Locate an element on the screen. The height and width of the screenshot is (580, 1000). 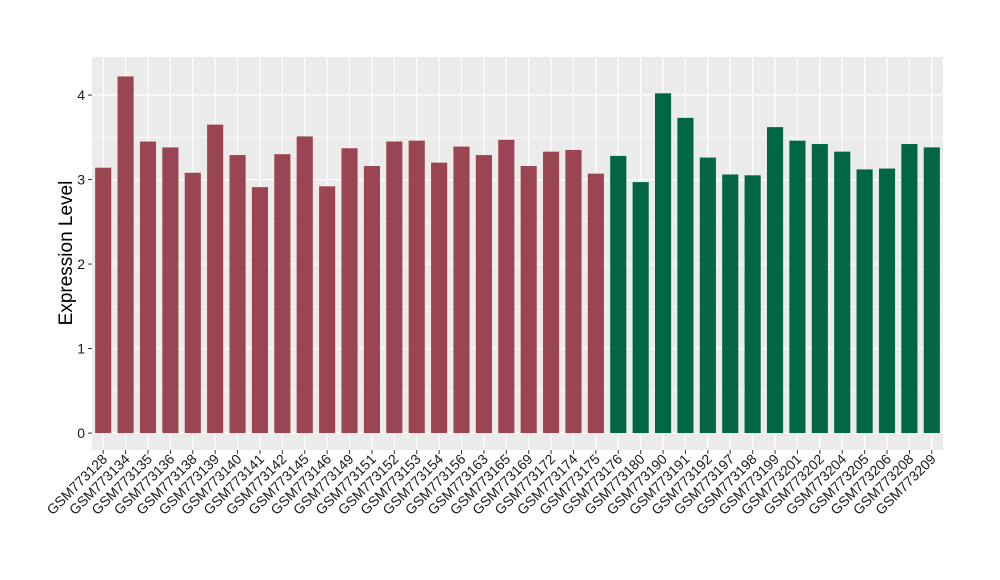
bar-GSM773163 is located at coordinates (483, 294).